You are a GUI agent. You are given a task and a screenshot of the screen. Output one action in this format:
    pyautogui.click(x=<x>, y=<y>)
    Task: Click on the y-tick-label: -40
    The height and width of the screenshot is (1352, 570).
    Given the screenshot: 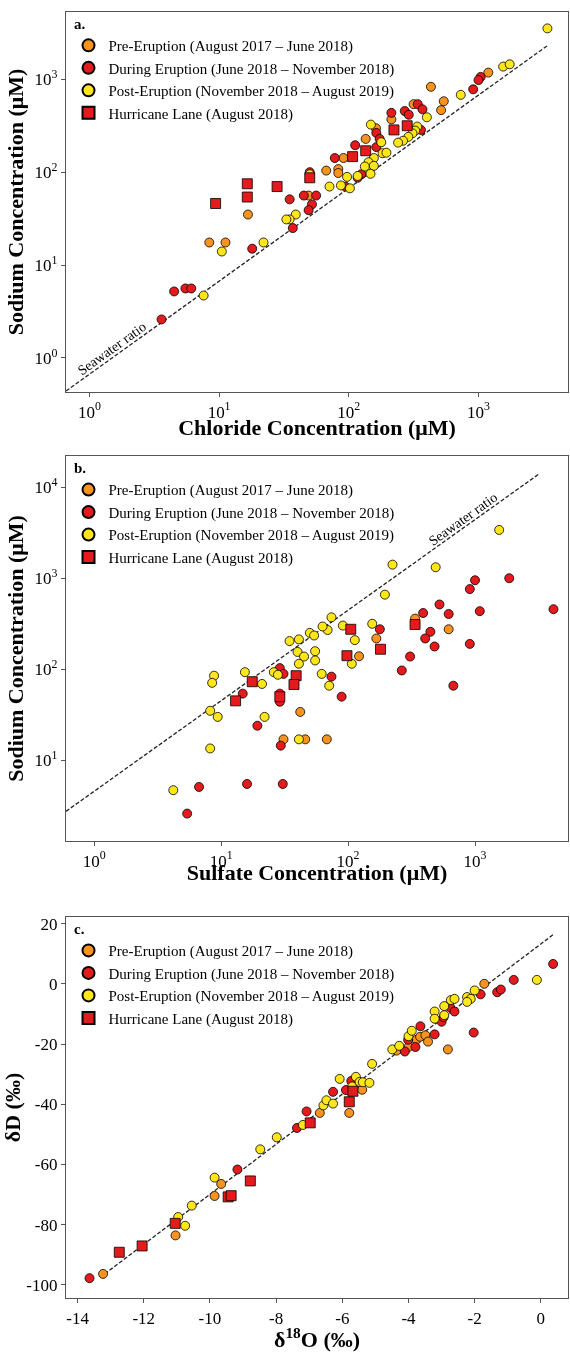 What is the action you would take?
    pyautogui.click(x=46, y=1105)
    